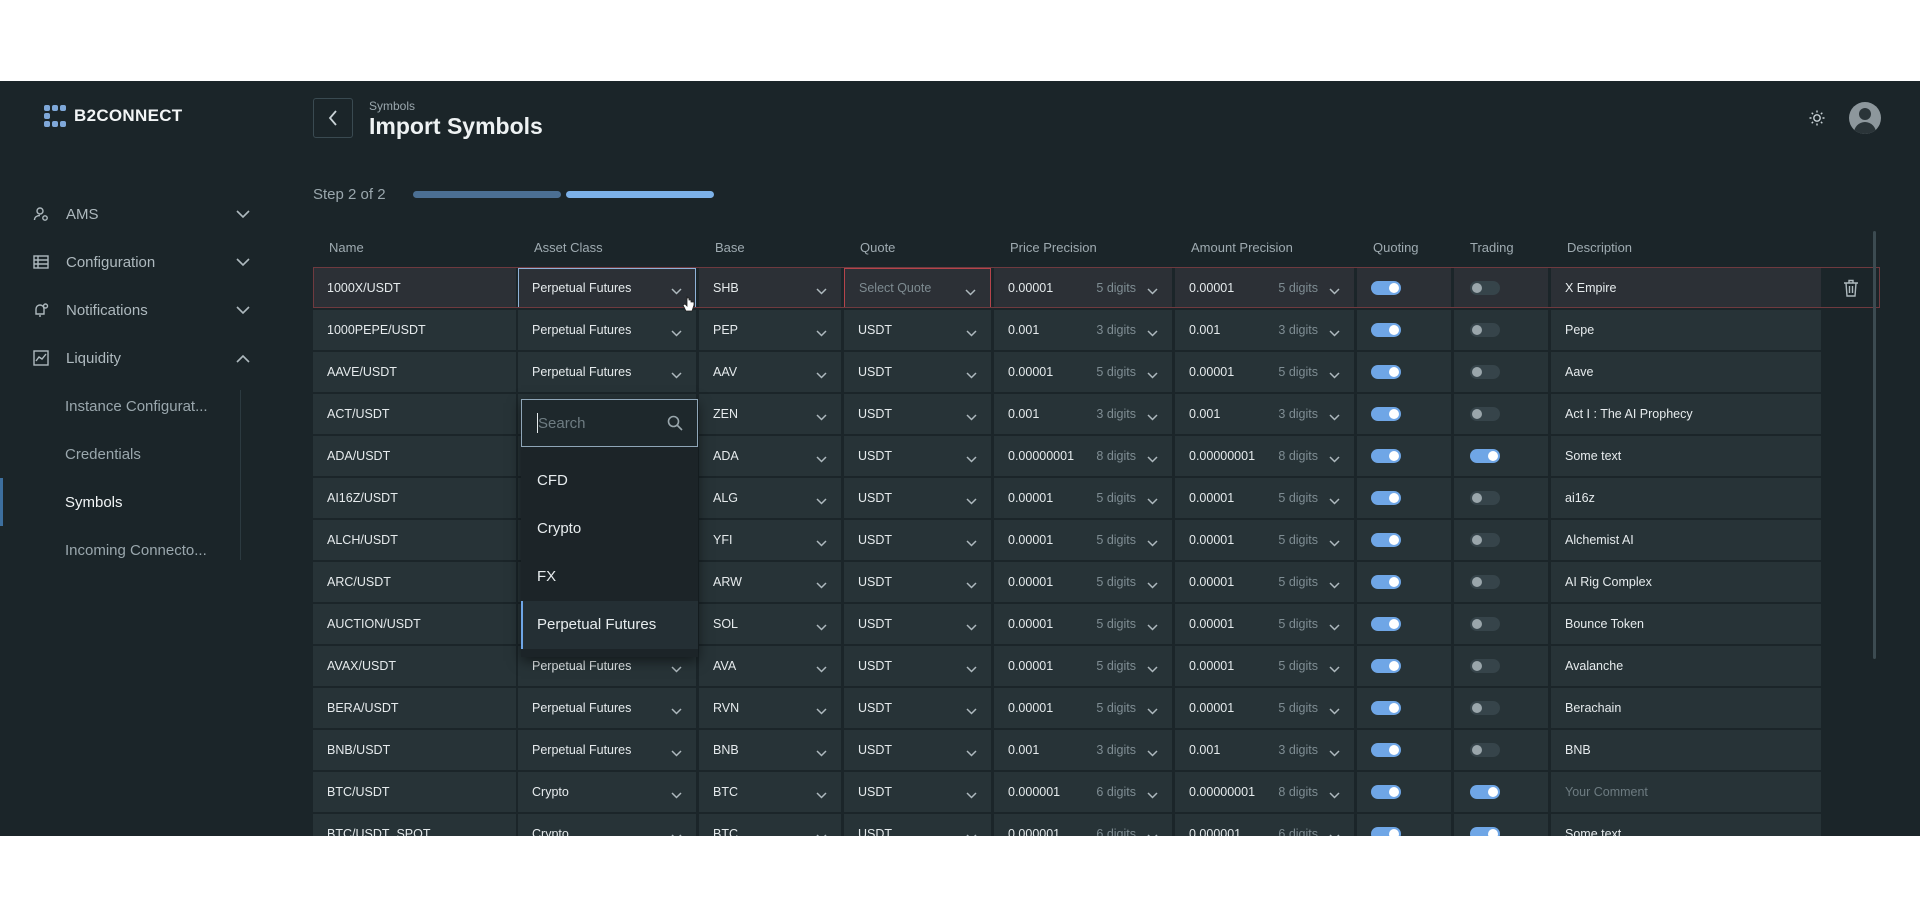 The image size is (1920, 916). I want to click on base-select: SOL, so click(770, 624).